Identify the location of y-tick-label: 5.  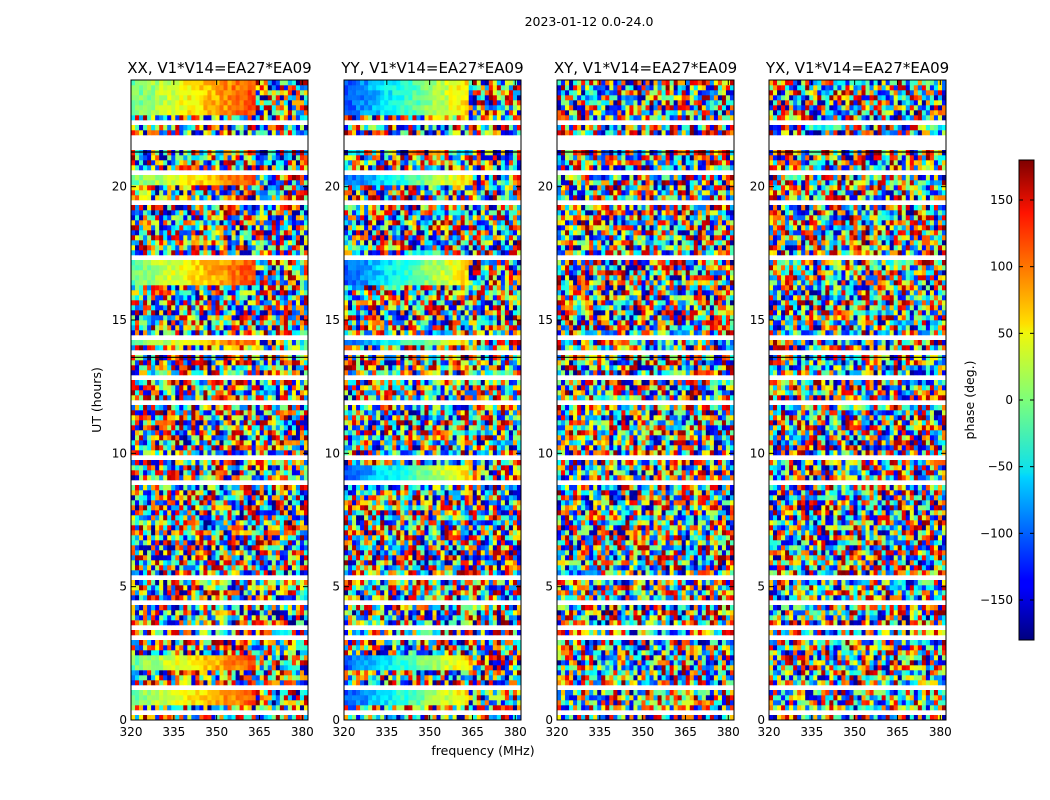
(123, 587).